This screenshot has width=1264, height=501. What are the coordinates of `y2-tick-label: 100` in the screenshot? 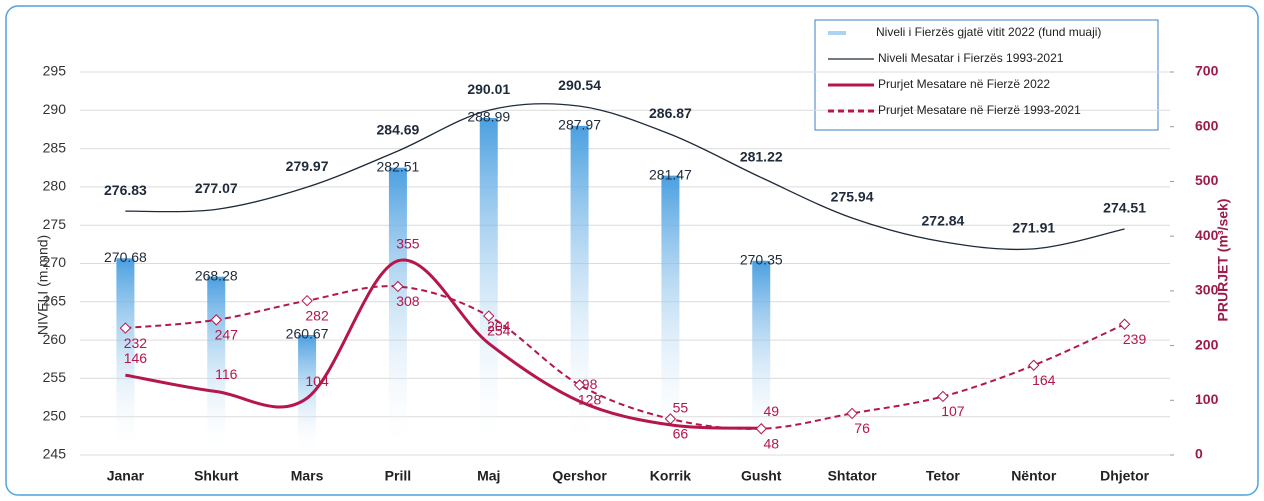 It's located at (1207, 399).